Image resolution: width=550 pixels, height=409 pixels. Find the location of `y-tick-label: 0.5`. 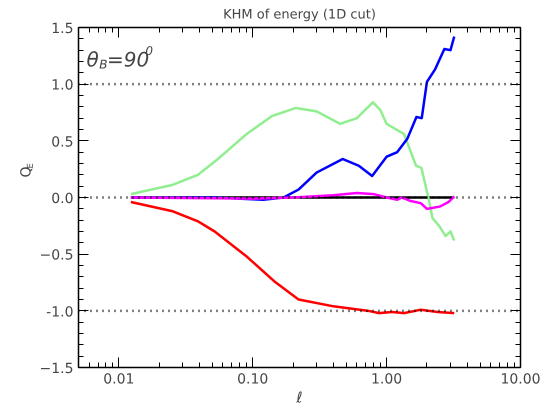

y-tick-label: 0.5 is located at coordinates (62, 142).